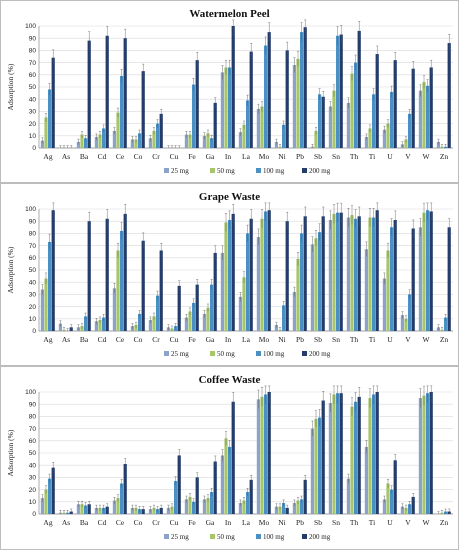  Describe the element at coordinates (118, 130) in the screenshot. I see `bar-ce-50-mg` at that location.